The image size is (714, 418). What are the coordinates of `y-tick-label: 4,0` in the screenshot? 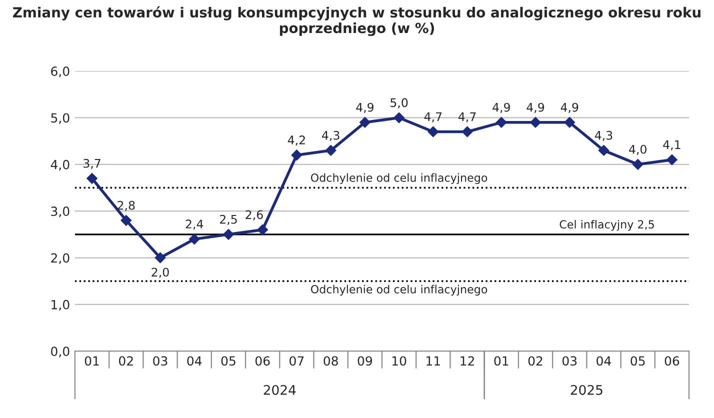 It's located at (60, 165).